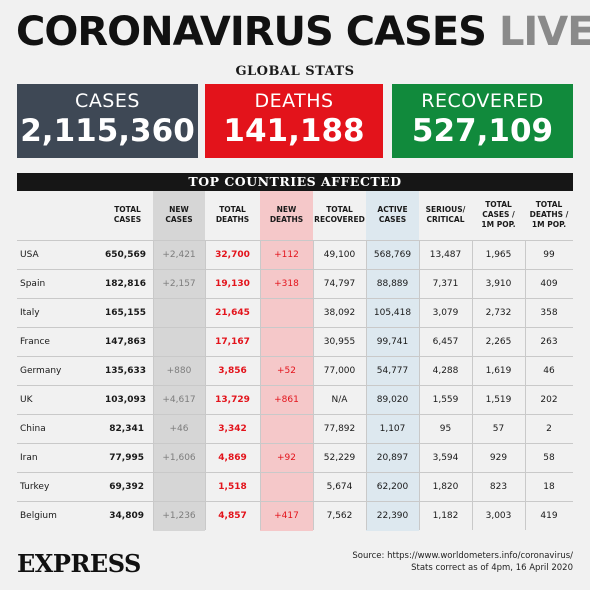  Describe the element at coordinates (445, 487) in the screenshot. I see `table-cell: 1,820` at that location.